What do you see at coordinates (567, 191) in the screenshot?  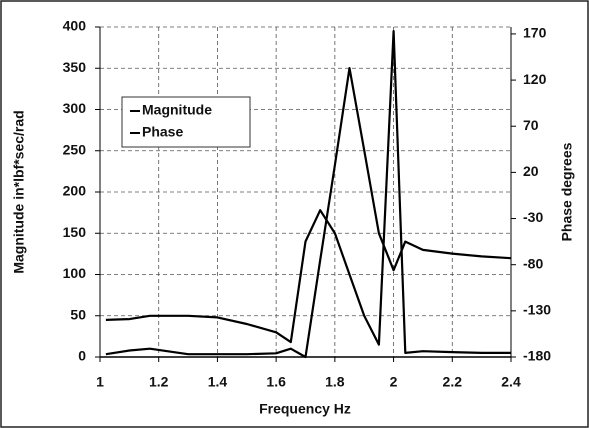 I see `y2-axis-title: Phase degrees` at bounding box center [567, 191].